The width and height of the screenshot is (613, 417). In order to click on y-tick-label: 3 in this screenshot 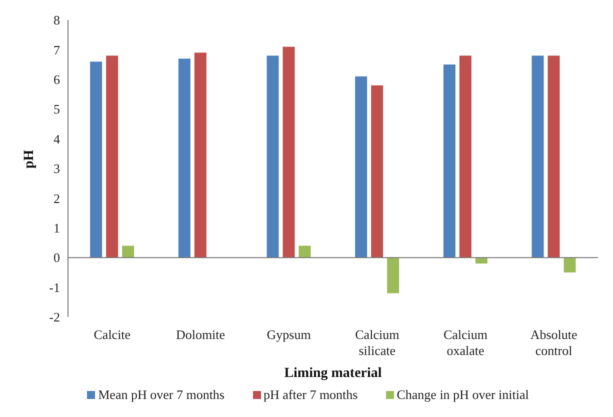, I will do `click(57, 168)`.